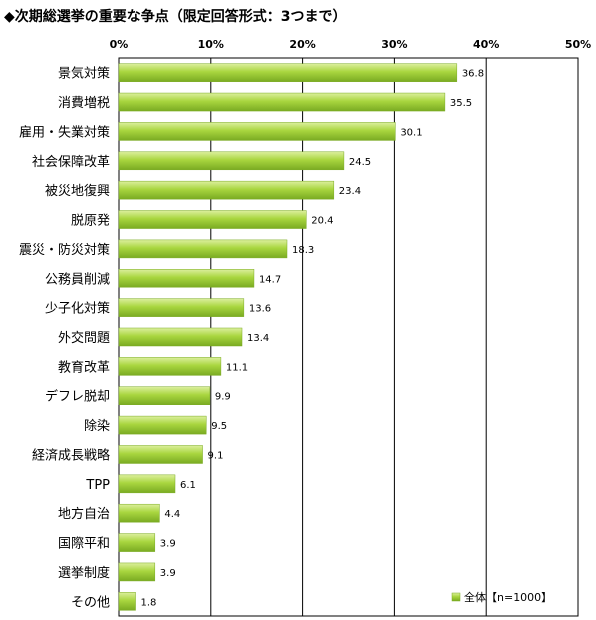 The width and height of the screenshot is (596, 620). I want to click on value-label: 6.1, so click(188, 485).